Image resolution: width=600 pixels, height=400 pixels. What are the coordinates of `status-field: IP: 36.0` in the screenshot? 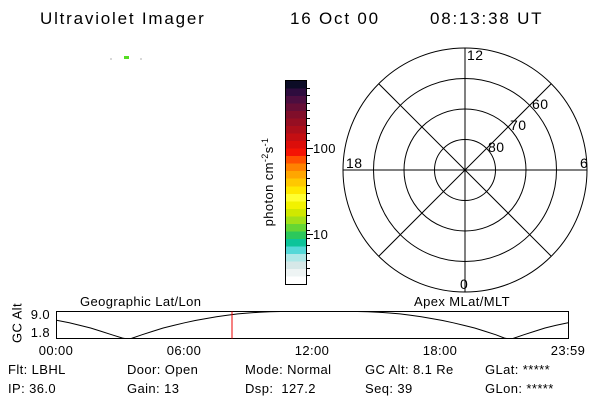 It's located at (32, 388).